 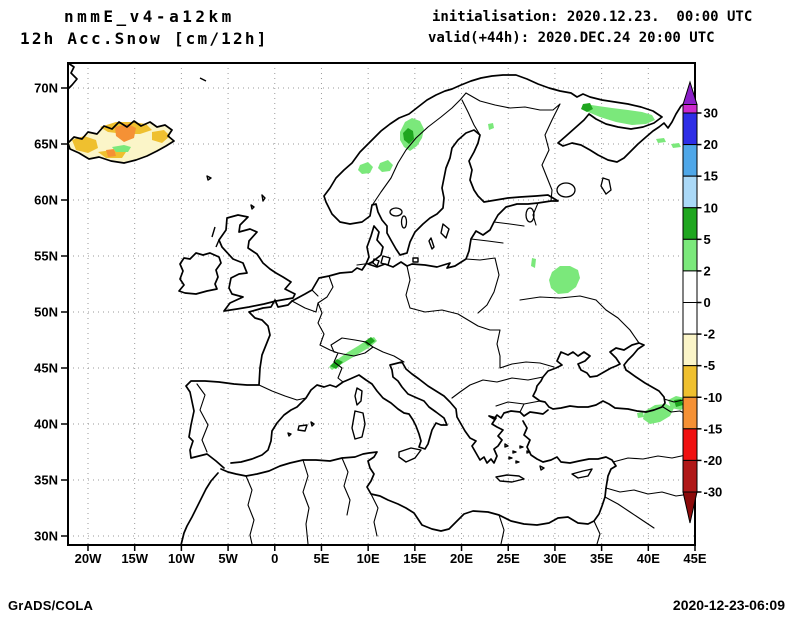 What do you see at coordinates (508, 558) in the screenshot?
I see `lon-tick-label: 25E` at bounding box center [508, 558].